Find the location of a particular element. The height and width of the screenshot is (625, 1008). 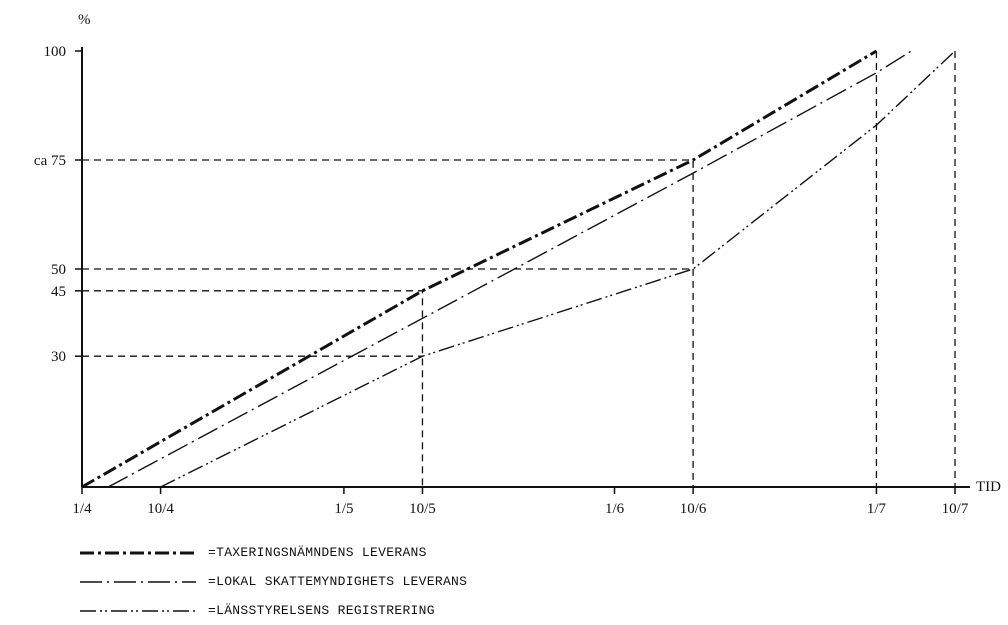

x-tick-label: 1/5 is located at coordinates (343, 509).